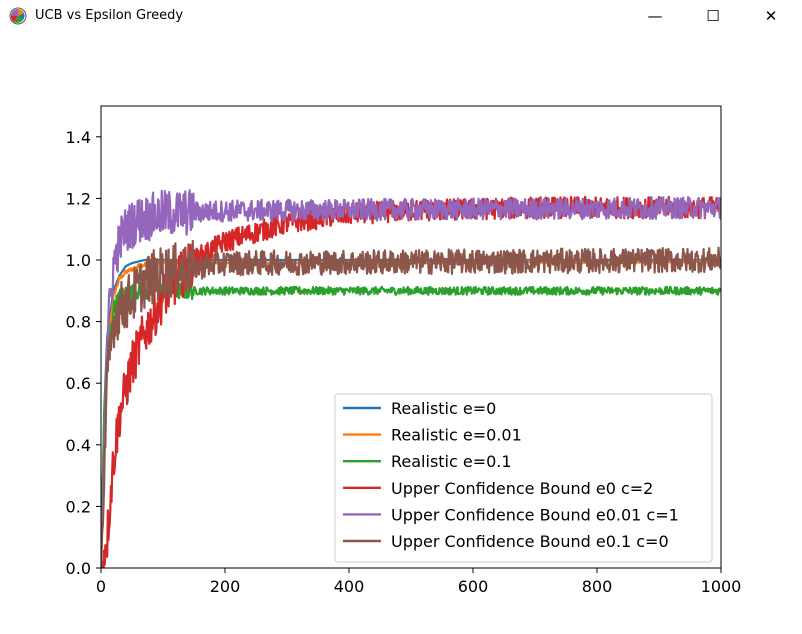  What do you see at coordinates (349, 586) in the screenshot?
I see `x-tick-label: 400` at bounding box center [349, 586].